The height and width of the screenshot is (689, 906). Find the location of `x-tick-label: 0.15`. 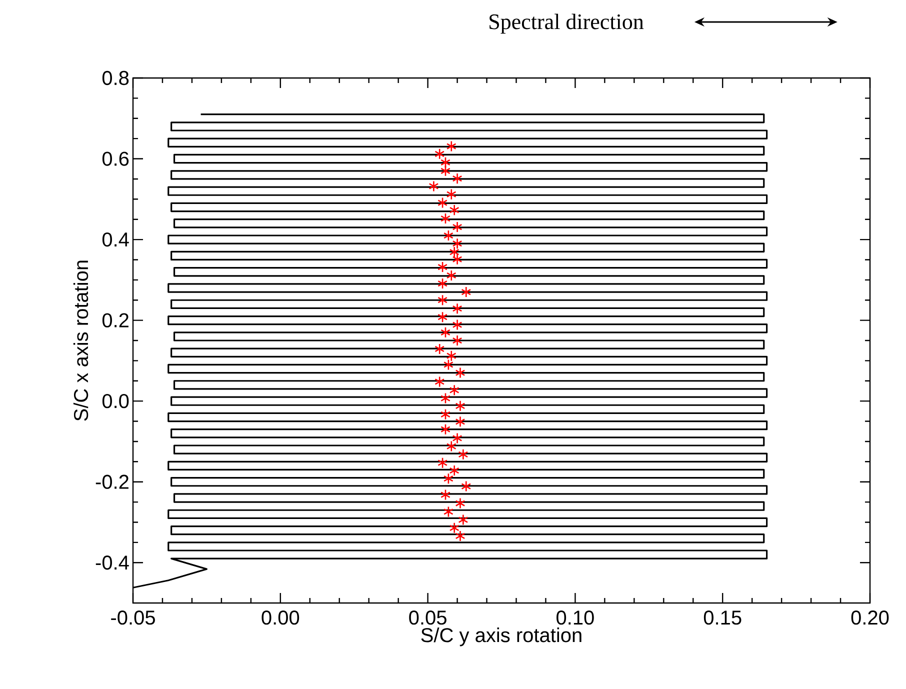

x-tick-label: 0.15 is located at coordinates (723, 617).